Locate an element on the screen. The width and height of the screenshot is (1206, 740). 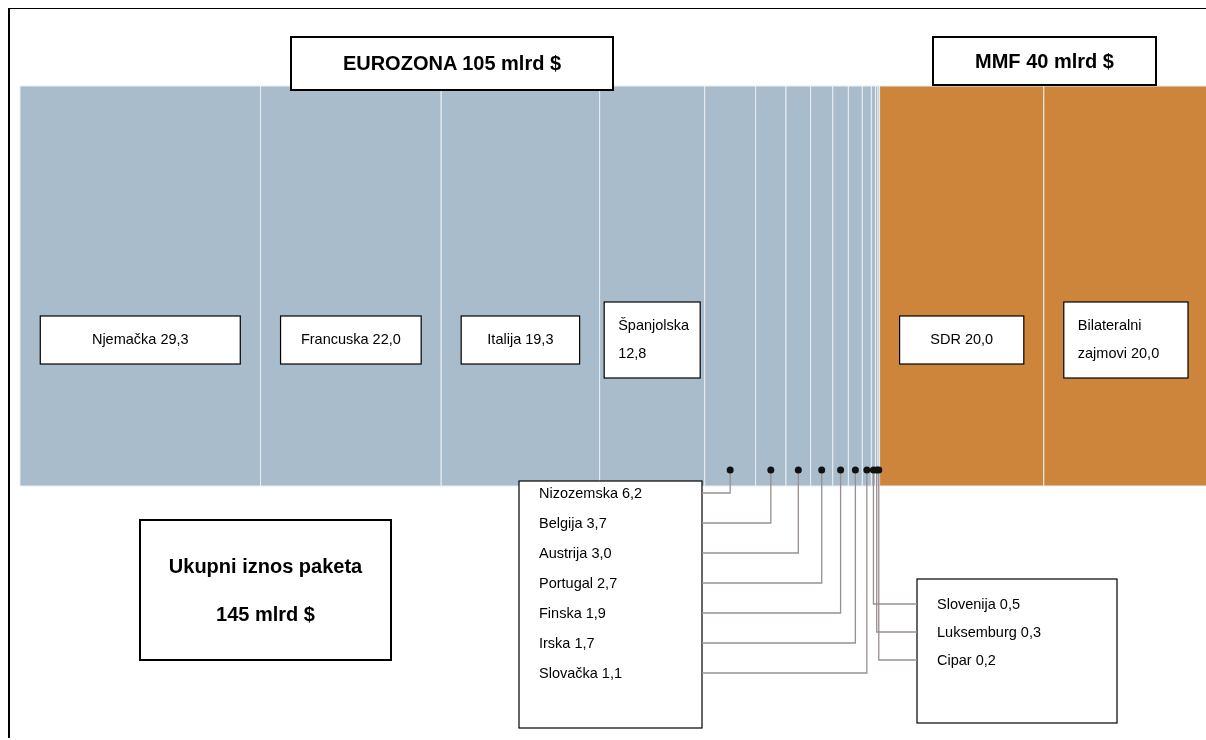
text-box: MMF 40 mlrd $ is located at coordinates (1044, 61).